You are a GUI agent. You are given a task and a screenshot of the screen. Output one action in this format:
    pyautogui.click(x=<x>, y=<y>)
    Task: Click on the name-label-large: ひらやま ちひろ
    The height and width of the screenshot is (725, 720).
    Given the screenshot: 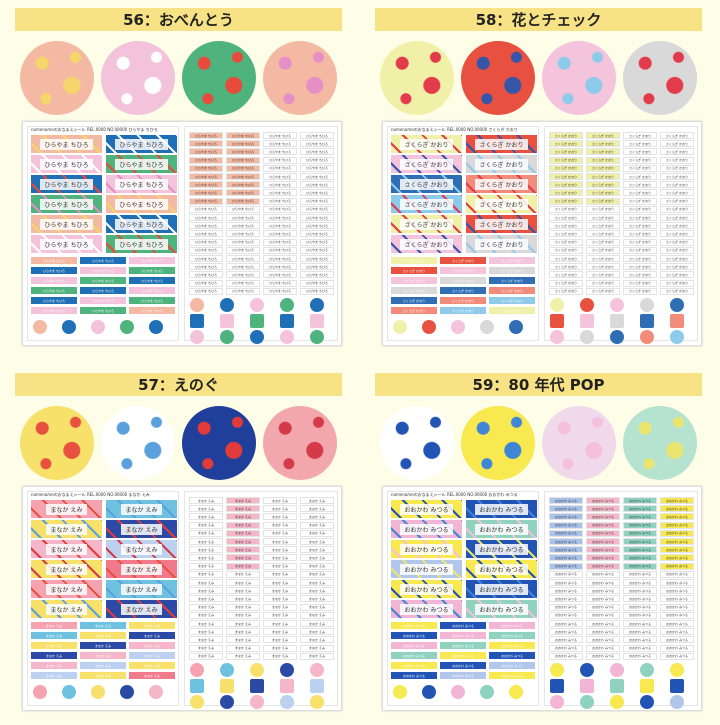 What is the action you would take?
    pyautogui.click(x=141, y=204)
    